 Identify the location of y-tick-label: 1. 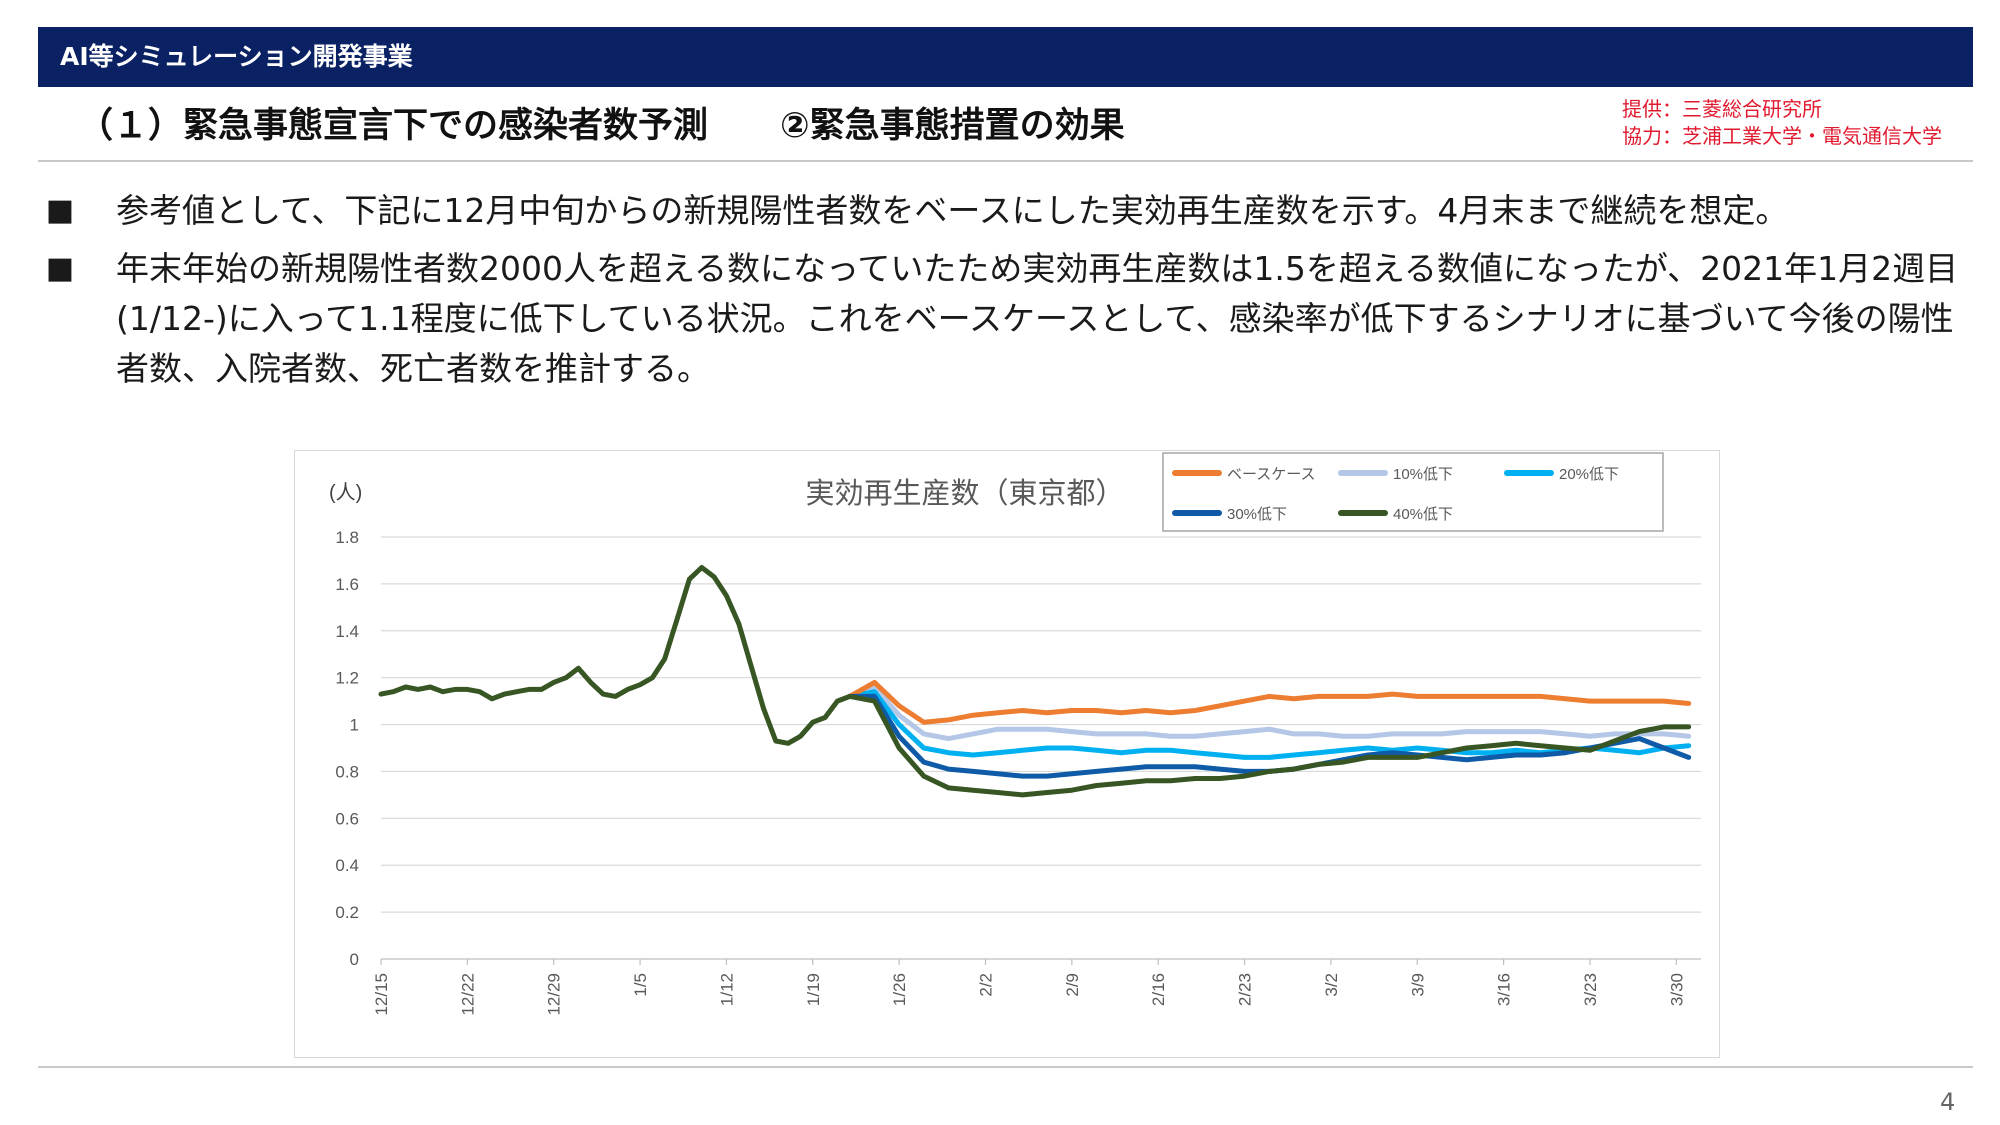
(354, 725).